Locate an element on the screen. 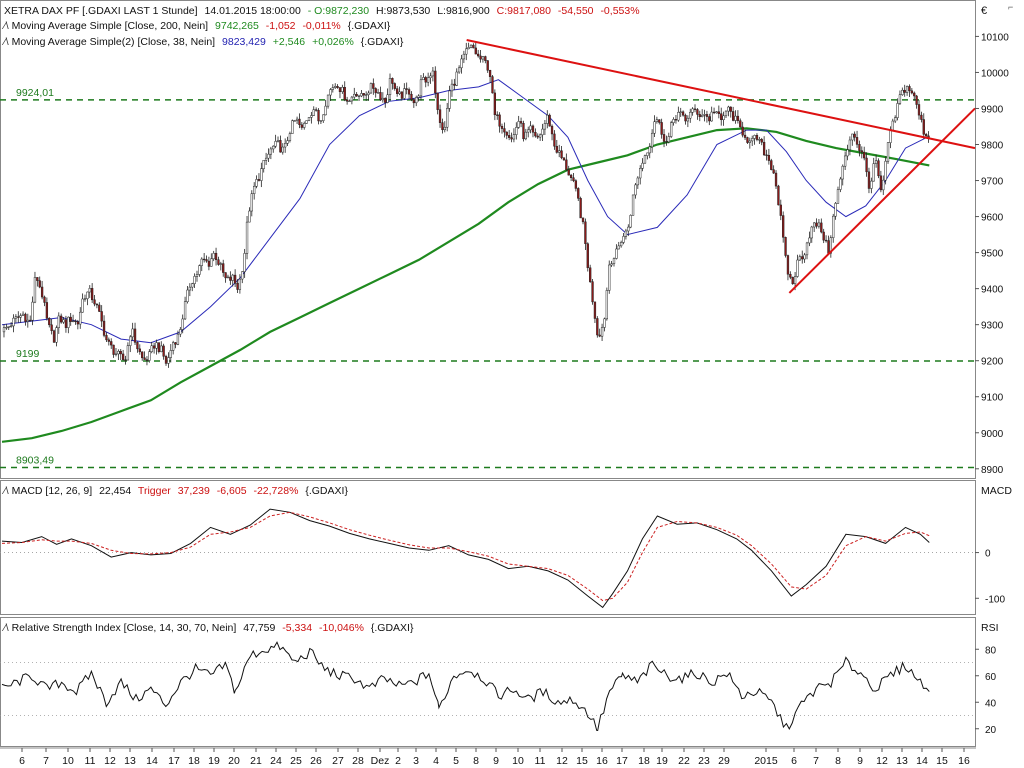 The width and height of the screenshot is (1024, 768). price-tick-label: 9200 is located at coordinates (992, 362).